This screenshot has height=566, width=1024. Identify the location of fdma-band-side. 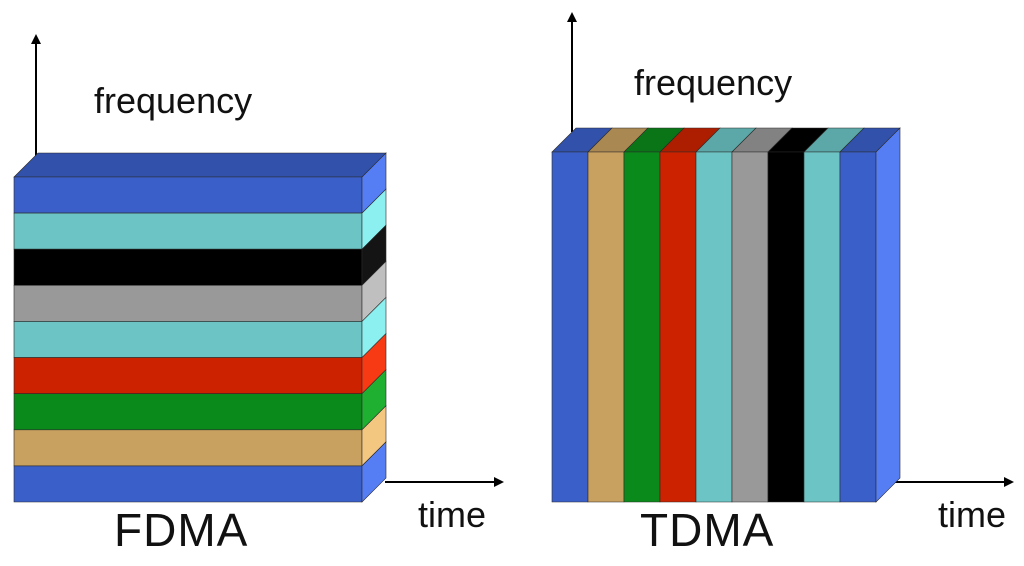
(374, 472).